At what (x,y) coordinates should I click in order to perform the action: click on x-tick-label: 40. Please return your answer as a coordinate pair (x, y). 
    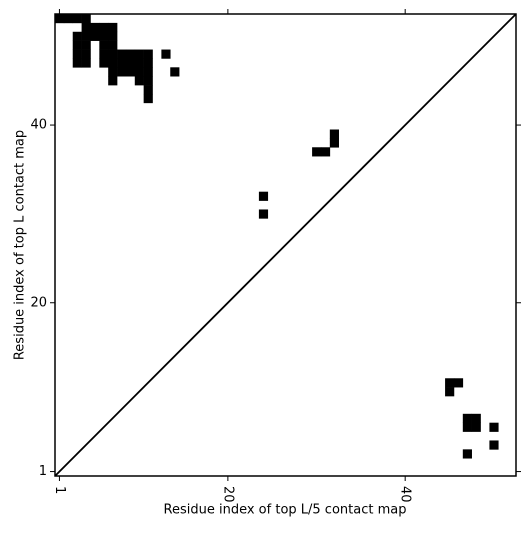
    Looking at the image, I should click on (405, 494).